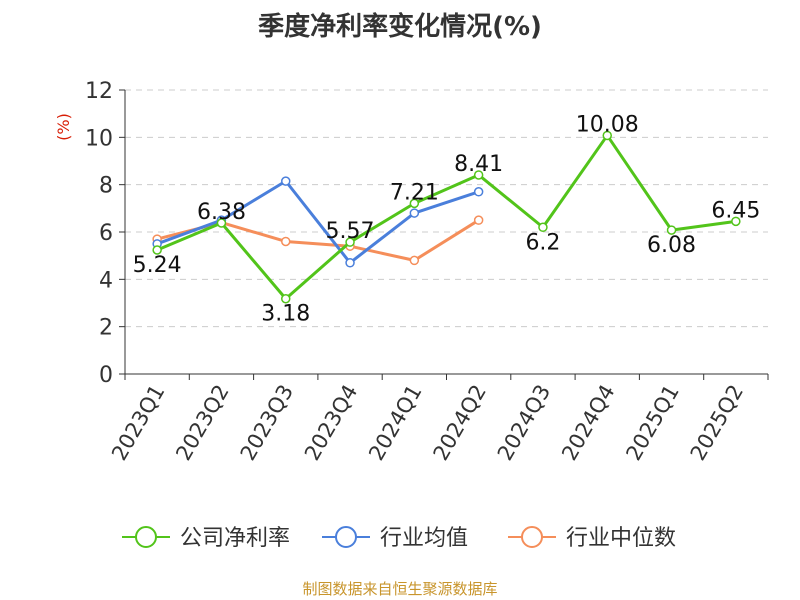  I want to click on x-tick-label: 2023Q1, so click(138, 423).